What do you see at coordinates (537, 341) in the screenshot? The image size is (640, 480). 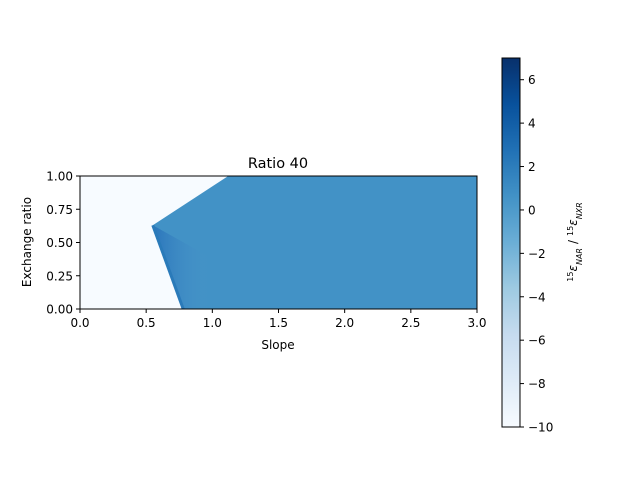 I see `colorbar-tick-label: −6` at bounding box center [537, 341].